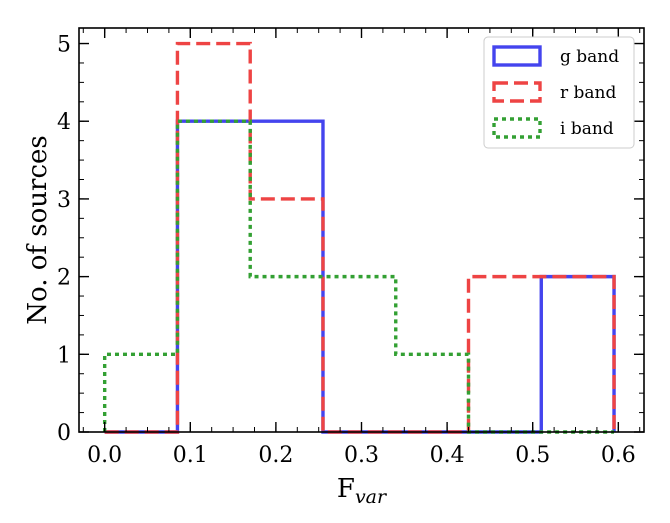  I want to click on x-axis-label-subscript: var, so click(371, 497).